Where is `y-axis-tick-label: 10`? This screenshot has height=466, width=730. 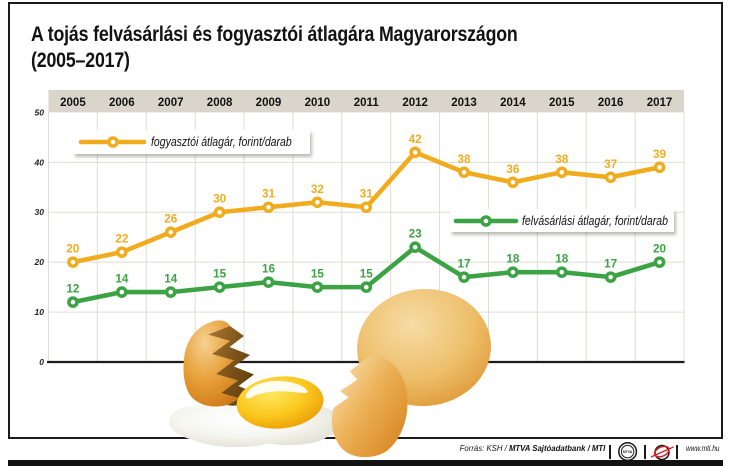
y-axis-tick-label: 10 is located at coordinates (40, 312).